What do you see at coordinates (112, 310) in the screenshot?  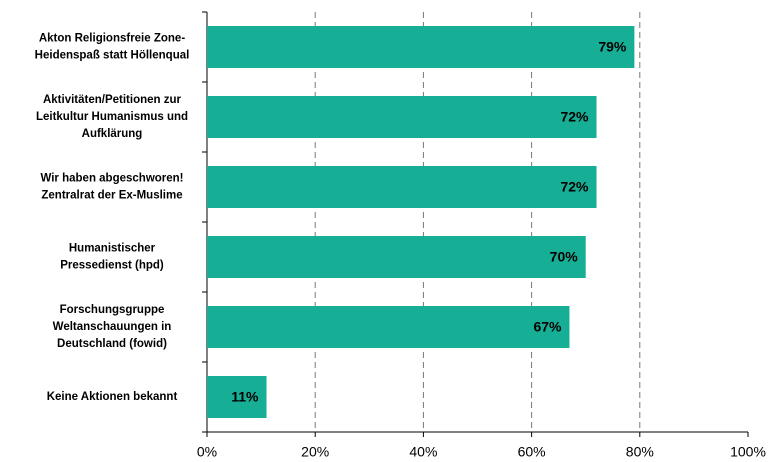 I see `label-line: Forschungsgruppe` at bounding box center [112, 310].